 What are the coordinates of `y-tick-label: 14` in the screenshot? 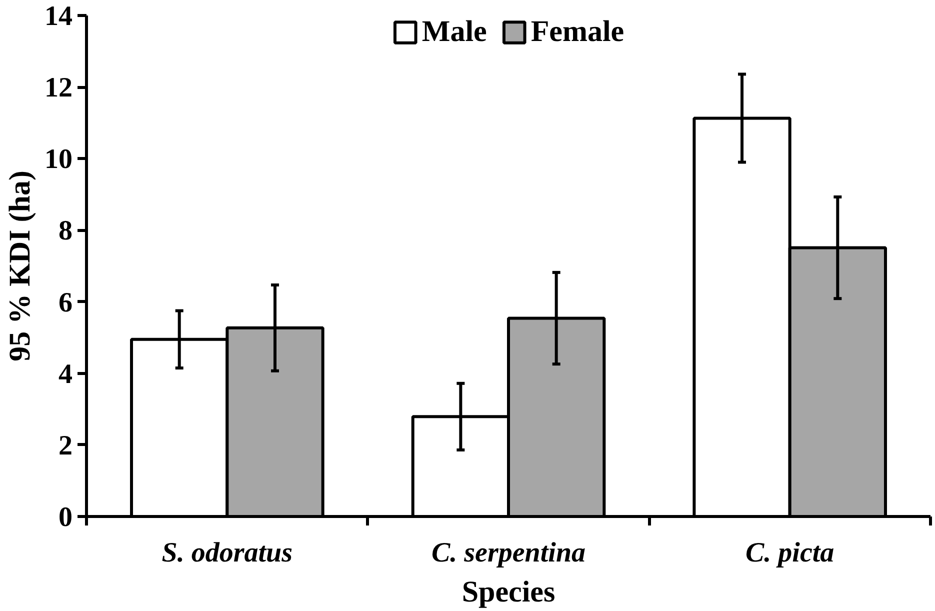 It's located at (58, 16).